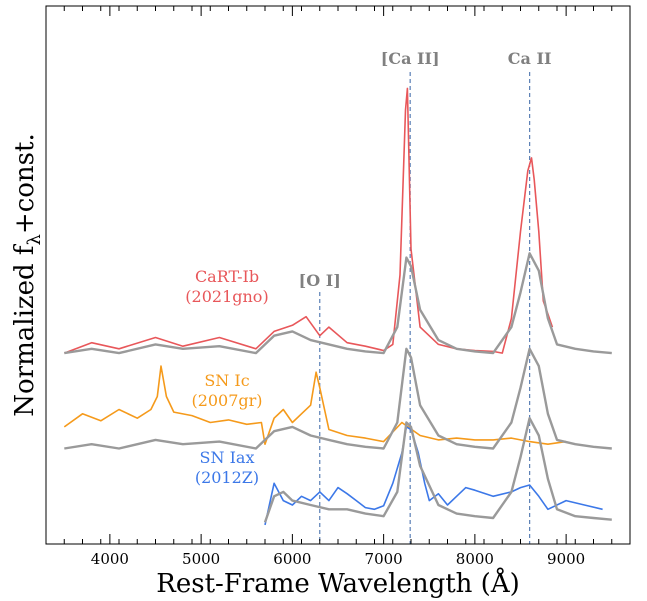  I want to click on x-tick-label: 9000, so click(566, 559).